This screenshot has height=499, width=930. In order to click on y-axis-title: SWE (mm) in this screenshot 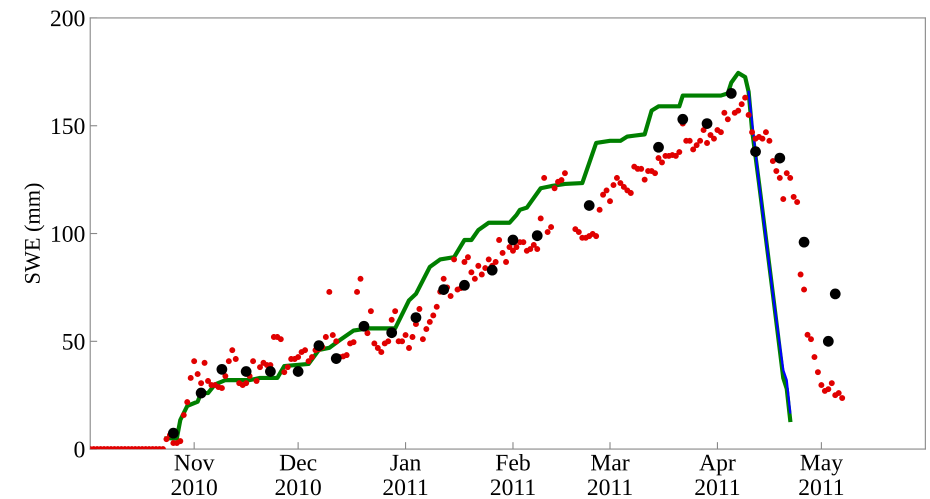, I will do `click(34, 233)`.